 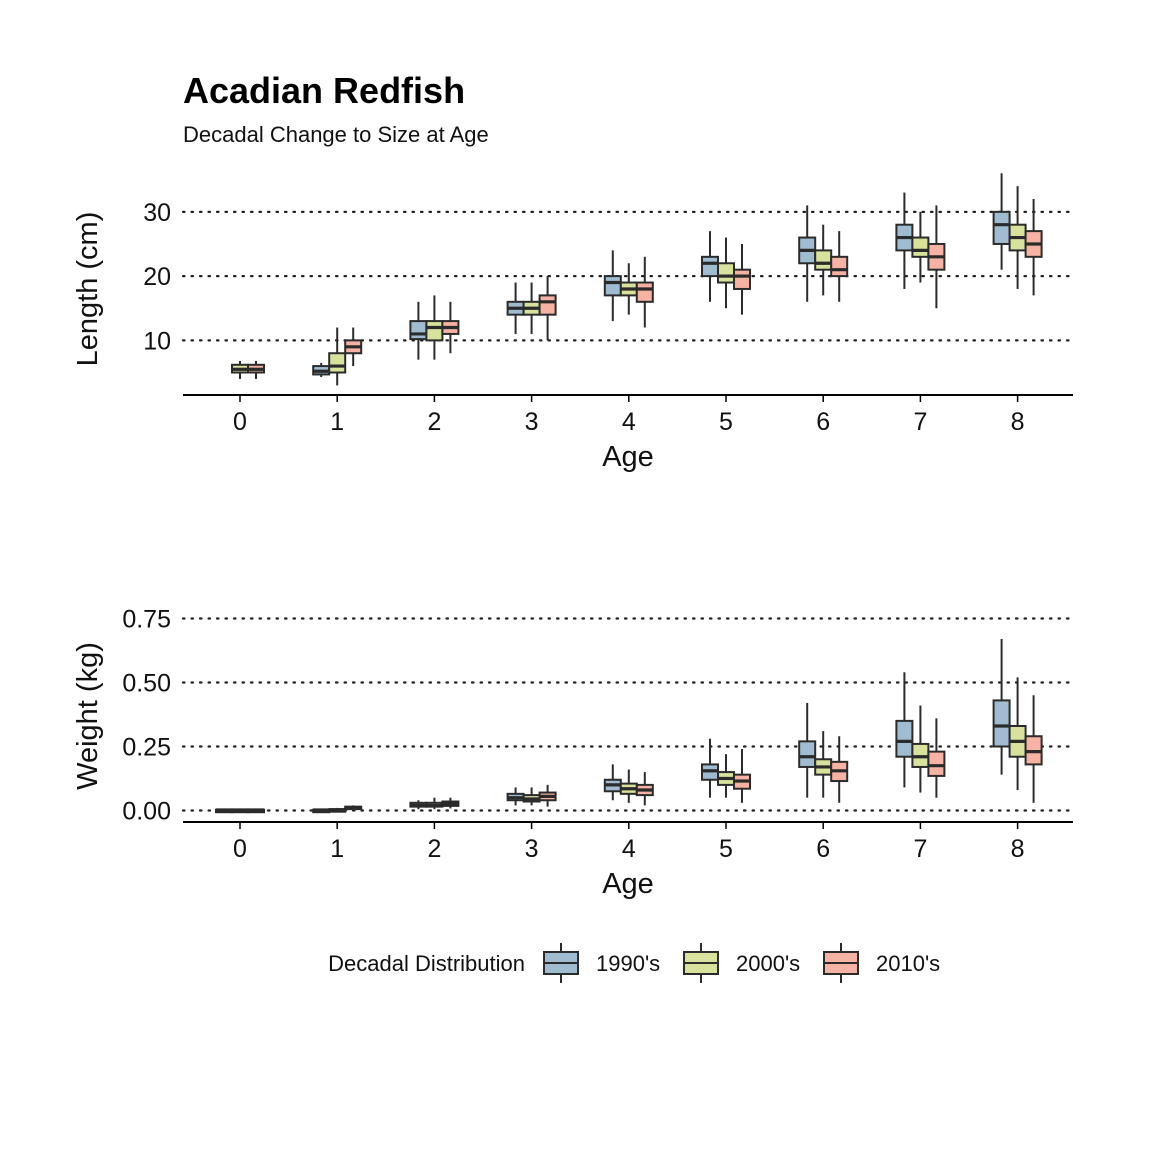 I want to click on legend-item: 2000's, so click(x=741, y=963).